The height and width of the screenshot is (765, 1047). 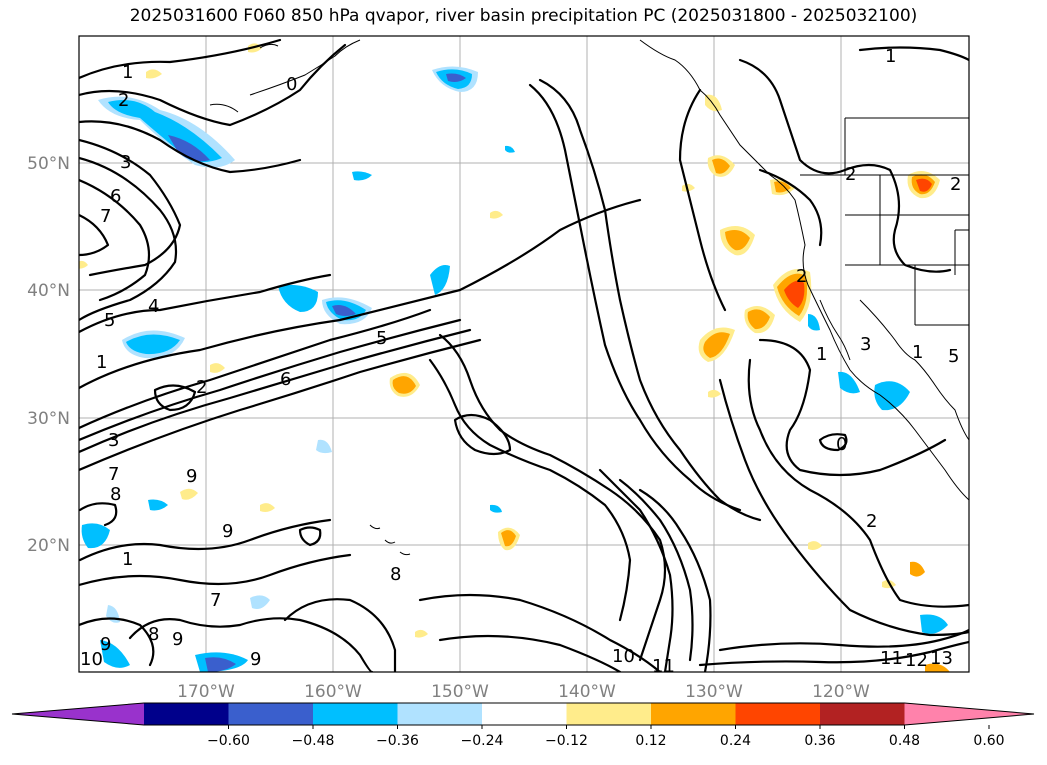 I want to click on lon-label-170w: 170°W, so click(x=206, y=692).